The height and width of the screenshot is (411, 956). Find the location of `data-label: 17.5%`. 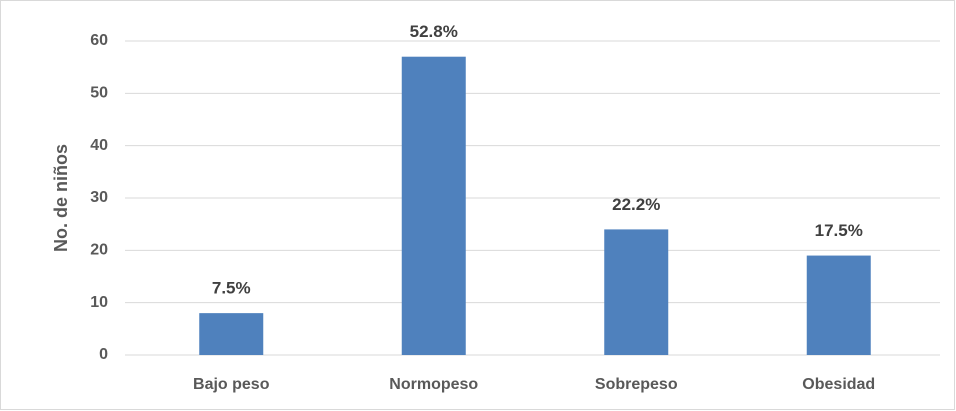

data-label: 17.5% is located at coordinates (839, 230).